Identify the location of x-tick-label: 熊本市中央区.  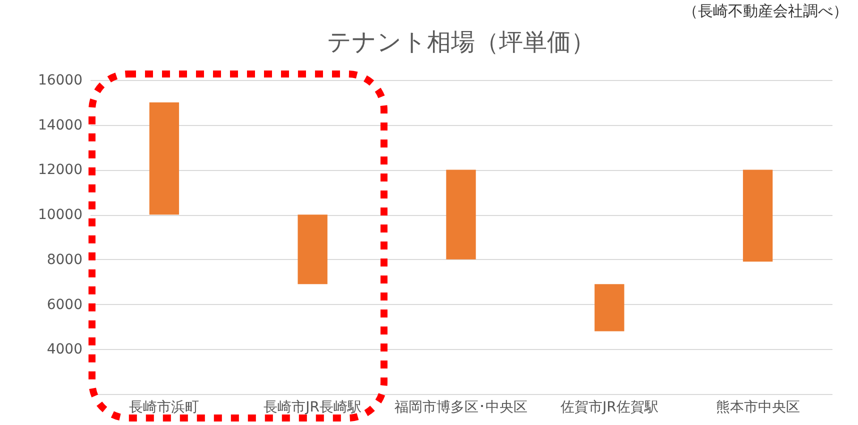
(758, 408).